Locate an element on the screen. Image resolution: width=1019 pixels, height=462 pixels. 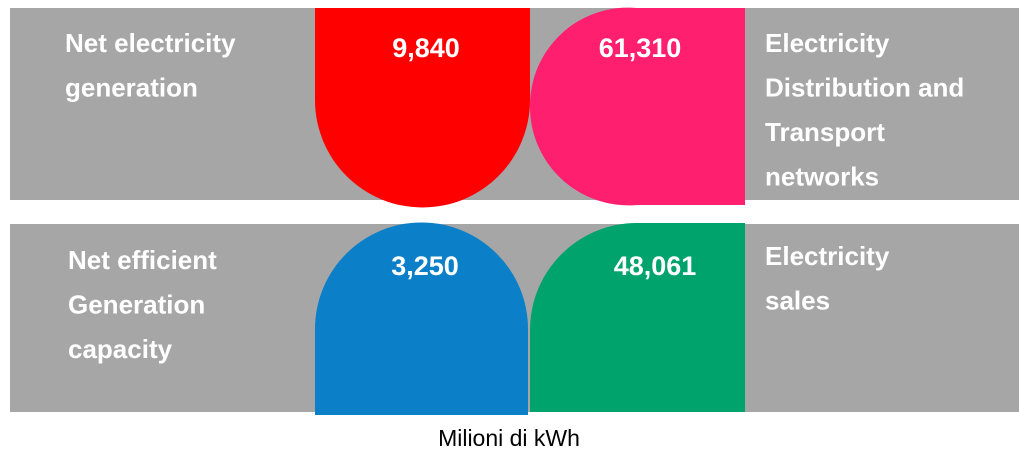
panel-label: Net electricity is located at coordinates (150, 43).